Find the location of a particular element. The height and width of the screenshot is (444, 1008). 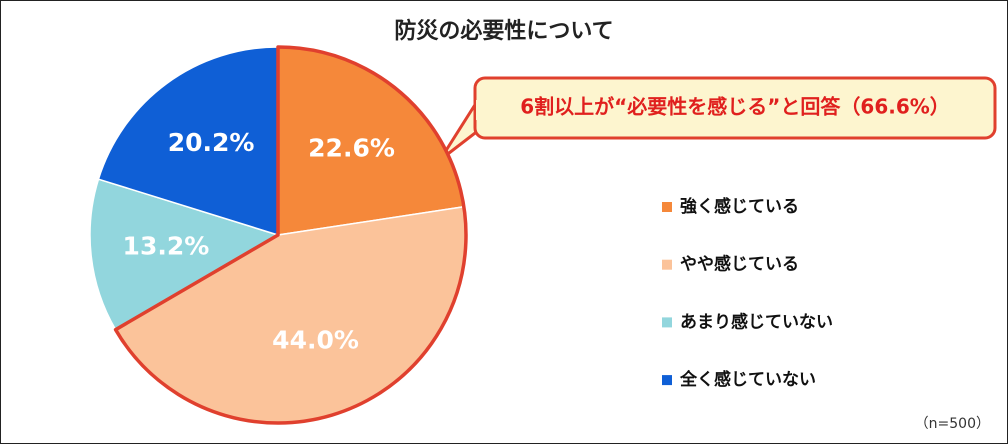

legend-label: 強く感じている is located at coordinates (739, 206).